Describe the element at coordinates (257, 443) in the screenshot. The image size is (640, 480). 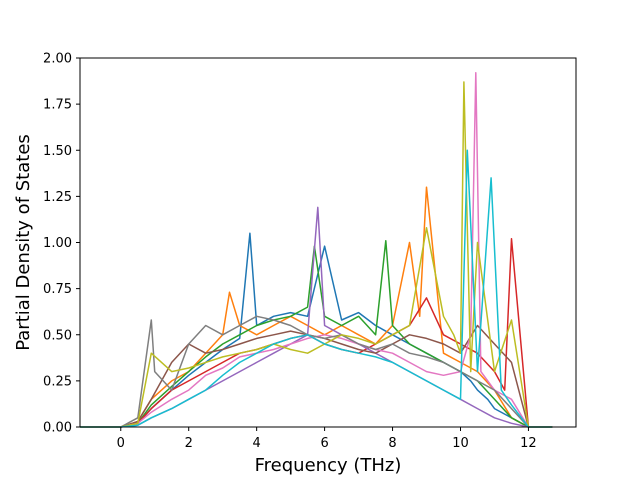
I see `x-tick-label: 4` at that location.